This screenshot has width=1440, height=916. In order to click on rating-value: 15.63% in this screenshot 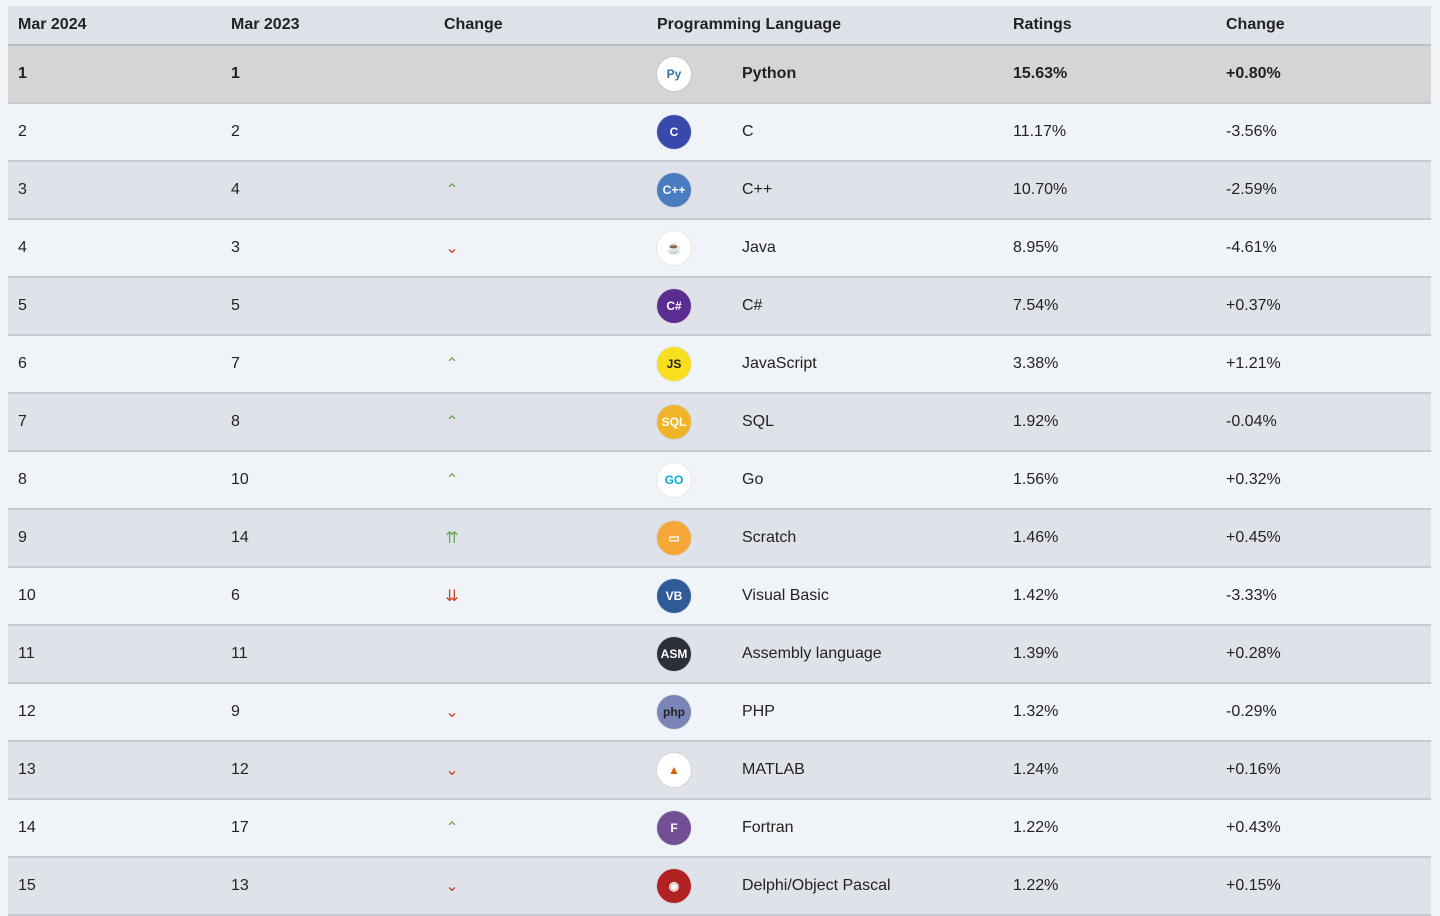, I will do `click(1040, 73)`.